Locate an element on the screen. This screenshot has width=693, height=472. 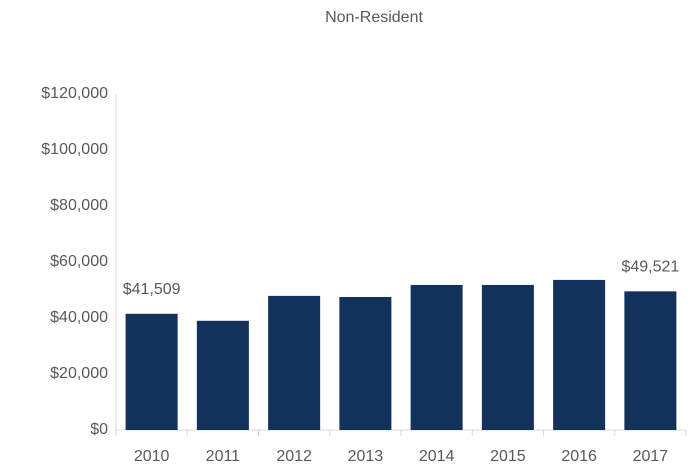
x-tick-label: 2011 is located at coordinates (223, 456).